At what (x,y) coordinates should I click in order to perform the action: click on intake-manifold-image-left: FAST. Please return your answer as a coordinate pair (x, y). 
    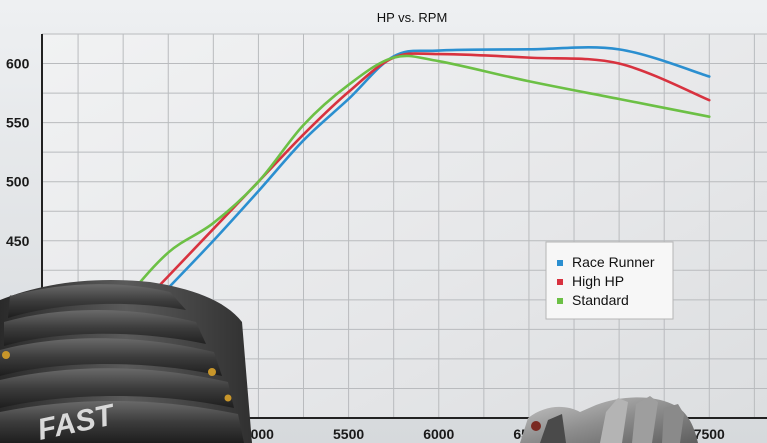
    Looking at the image, I should click on (126, 361).